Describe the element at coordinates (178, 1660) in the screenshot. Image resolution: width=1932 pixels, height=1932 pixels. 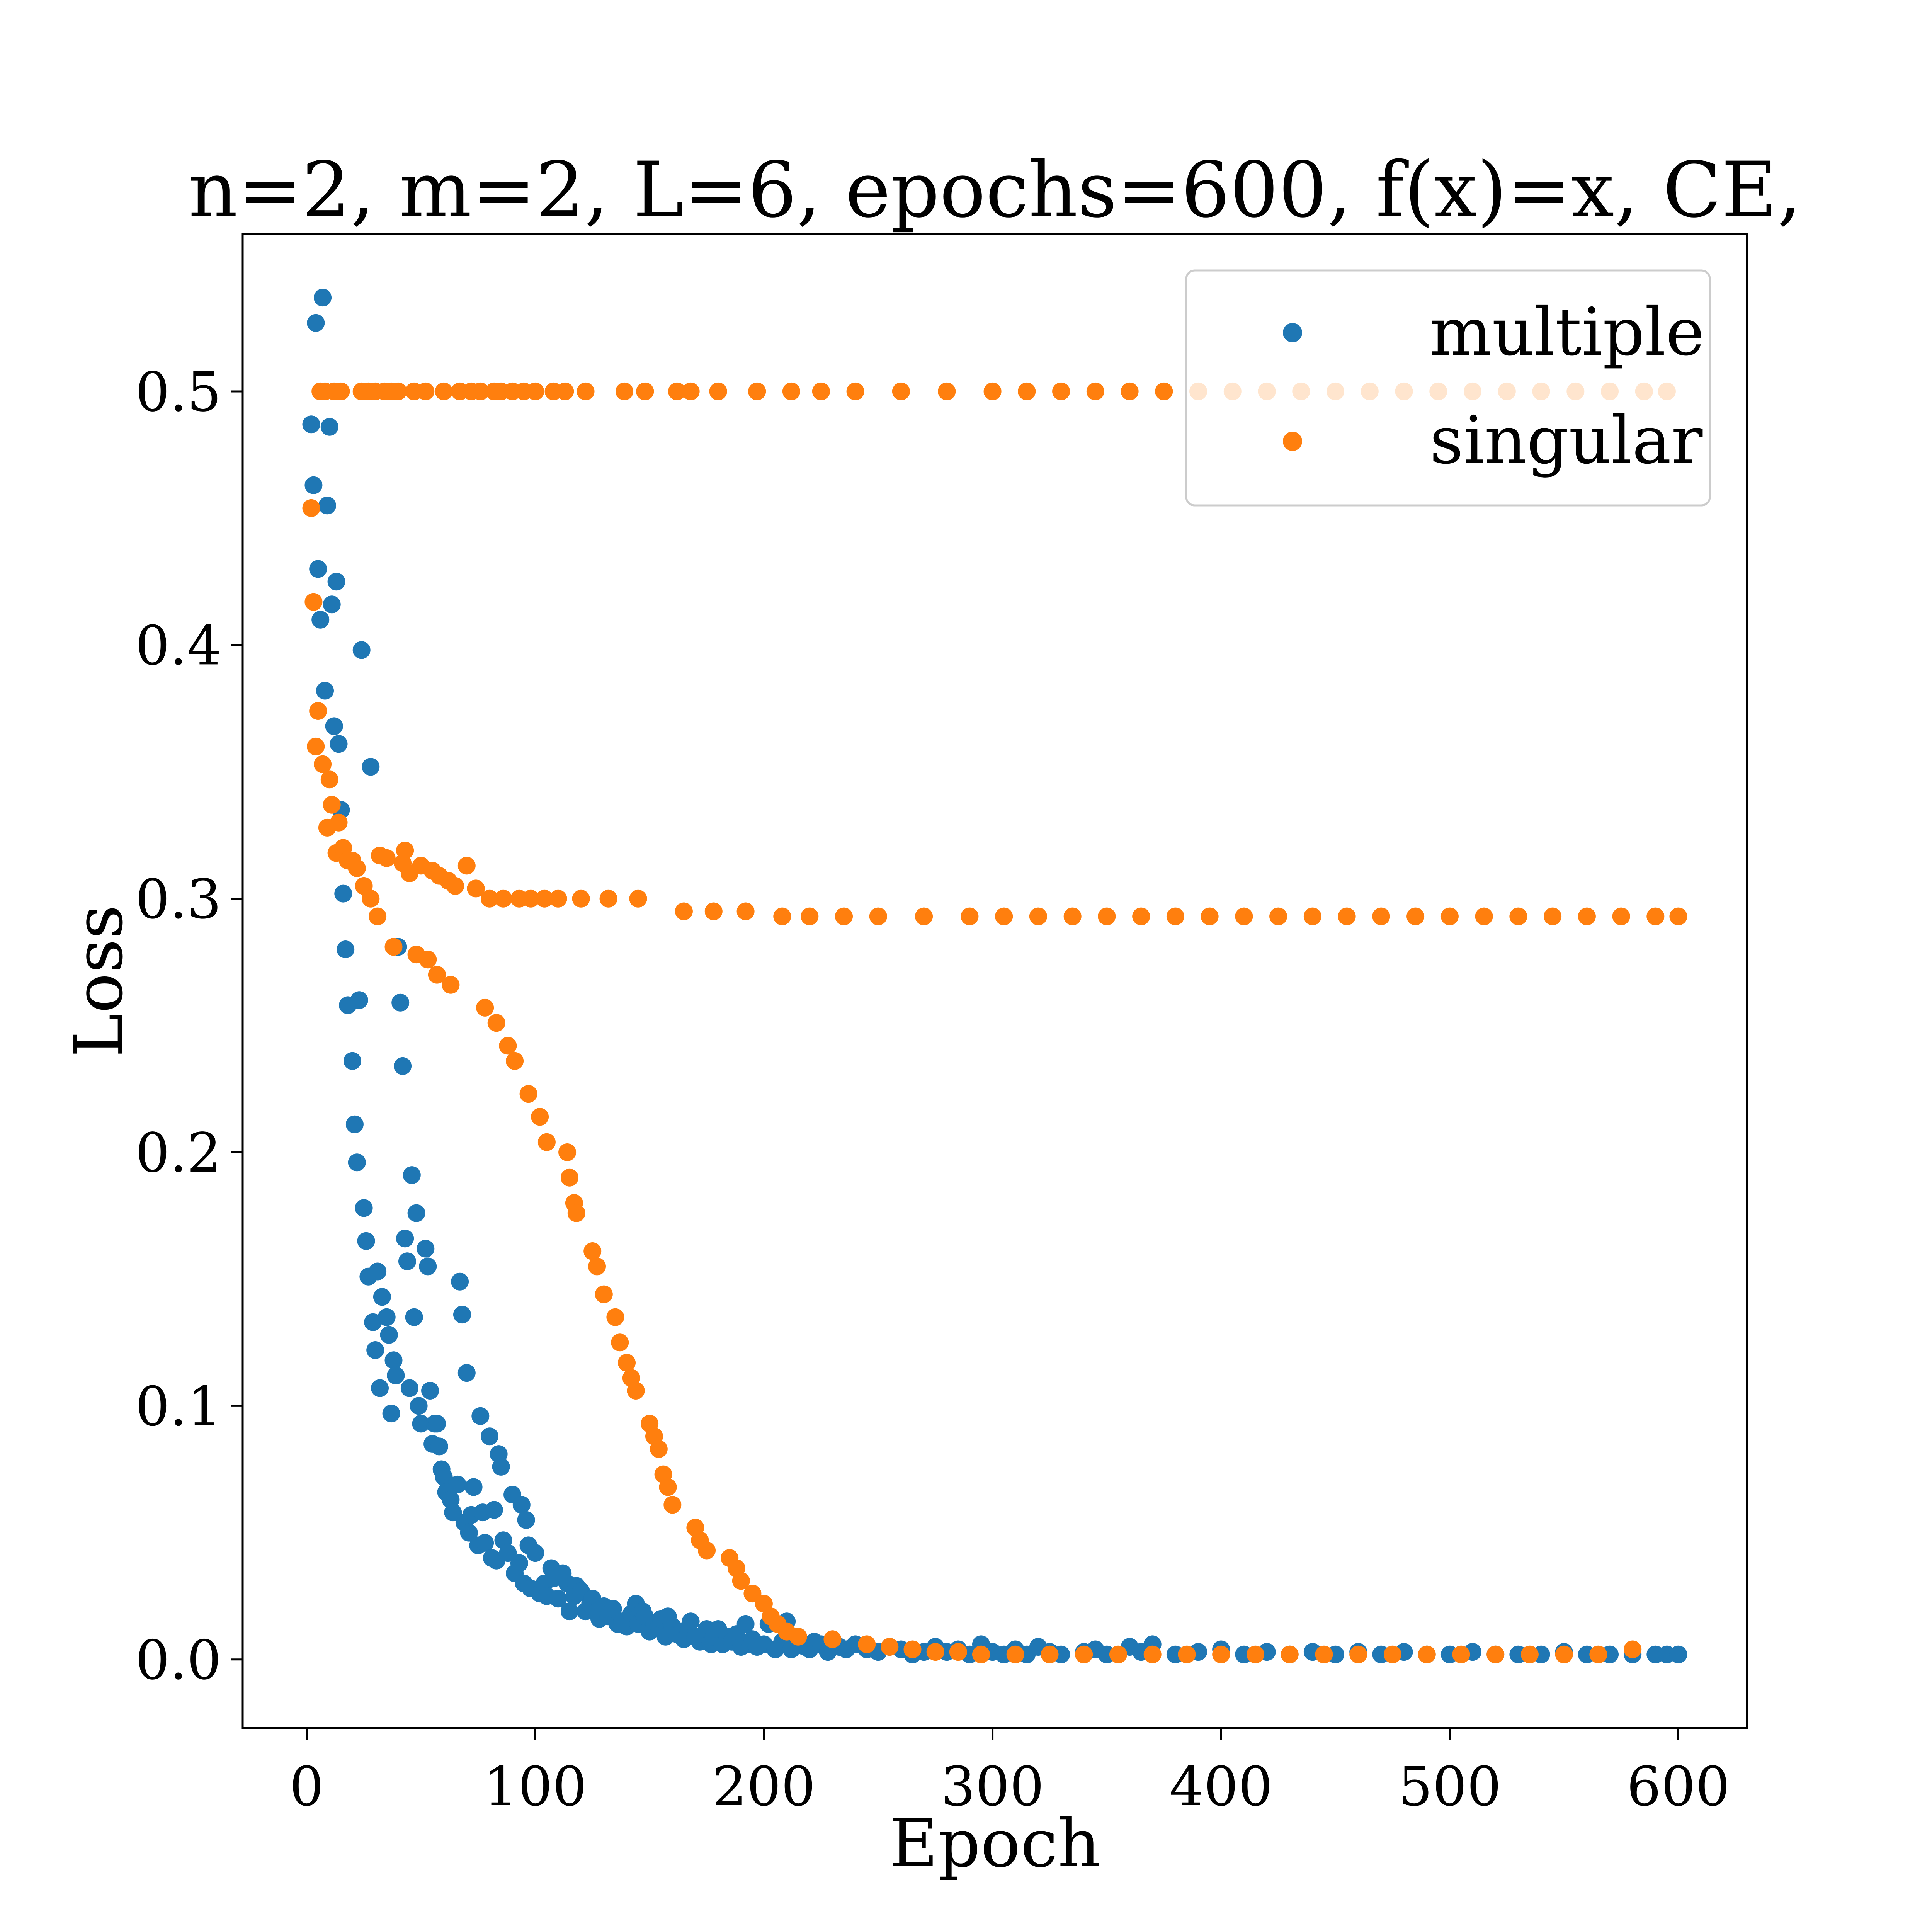
I see `y-tick-label: 0.0` at that location.